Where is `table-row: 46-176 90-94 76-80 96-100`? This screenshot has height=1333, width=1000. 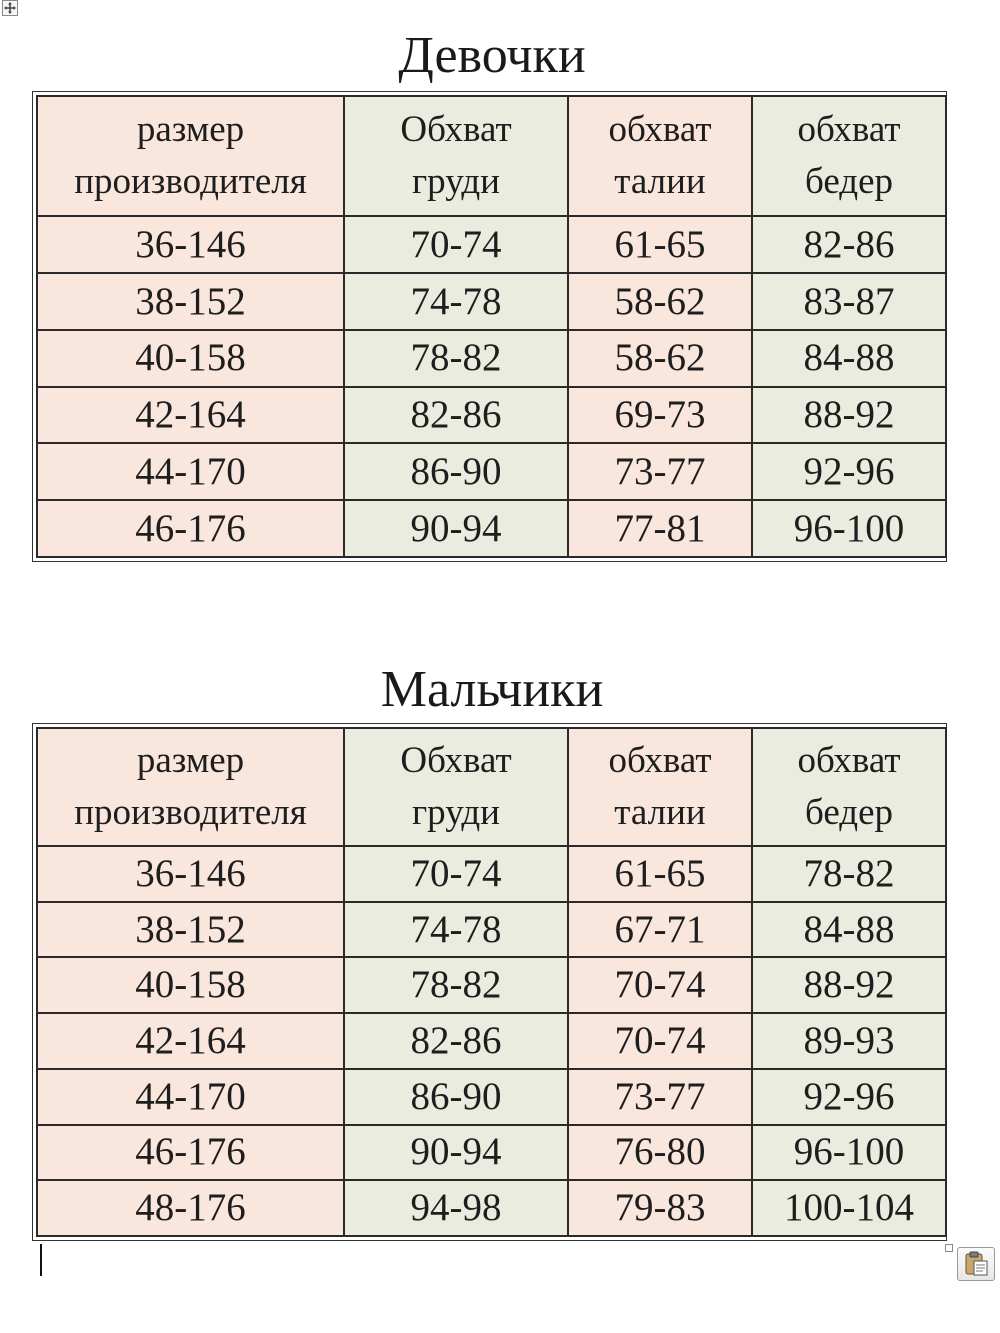
table-row: 46-176 90-94 76-80 96-100 is located at coordinates (491, 1152).